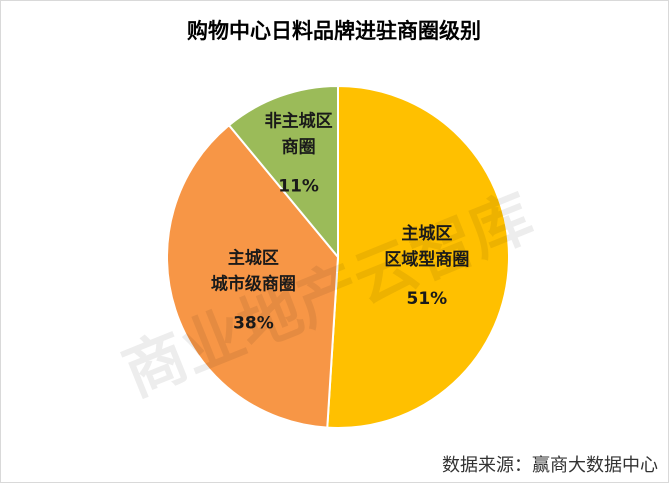 The height and width of the screenshot is (483, 669). I want to click on slice-label: 主城区城市级商圈, so click(253, 270).